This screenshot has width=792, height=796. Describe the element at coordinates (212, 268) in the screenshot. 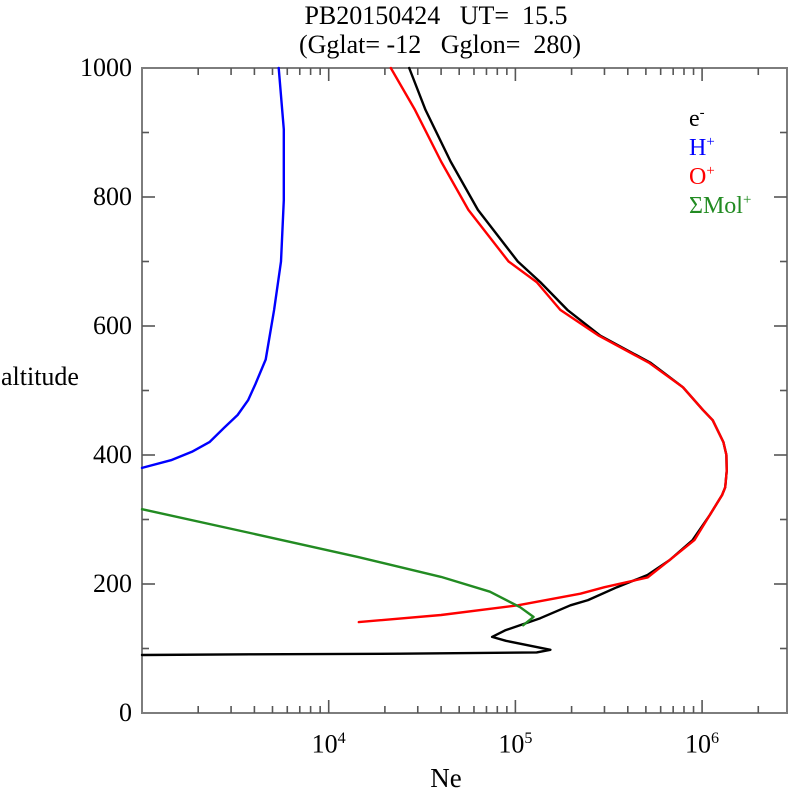

I see `curve-H+` at that location.